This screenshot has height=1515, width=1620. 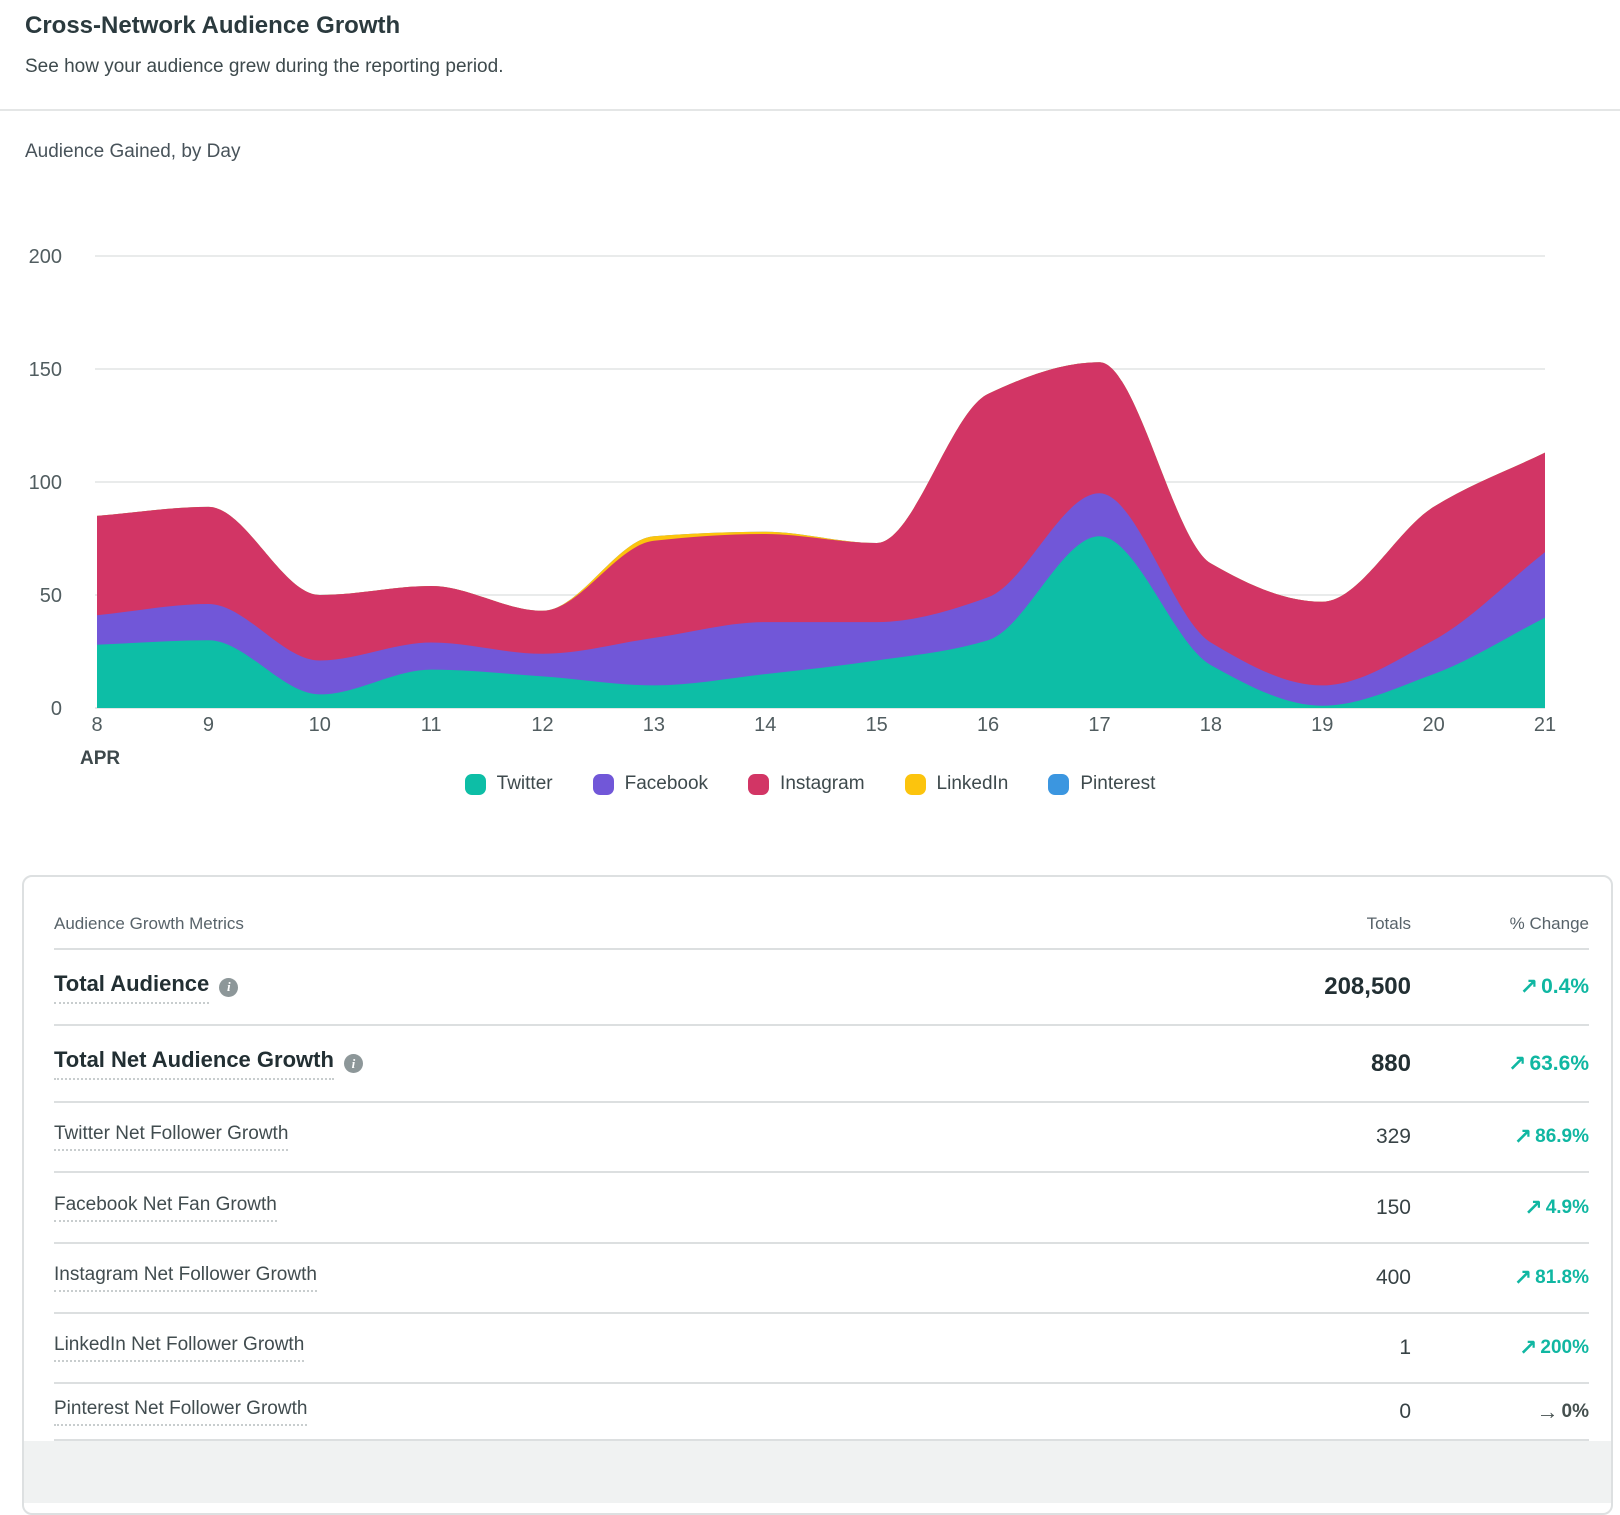 What do you see at coordinates (149, 923) in the screenshot?
I see `table-header-metric: Audience Growth Metrics` at bounding box center [149, 923].